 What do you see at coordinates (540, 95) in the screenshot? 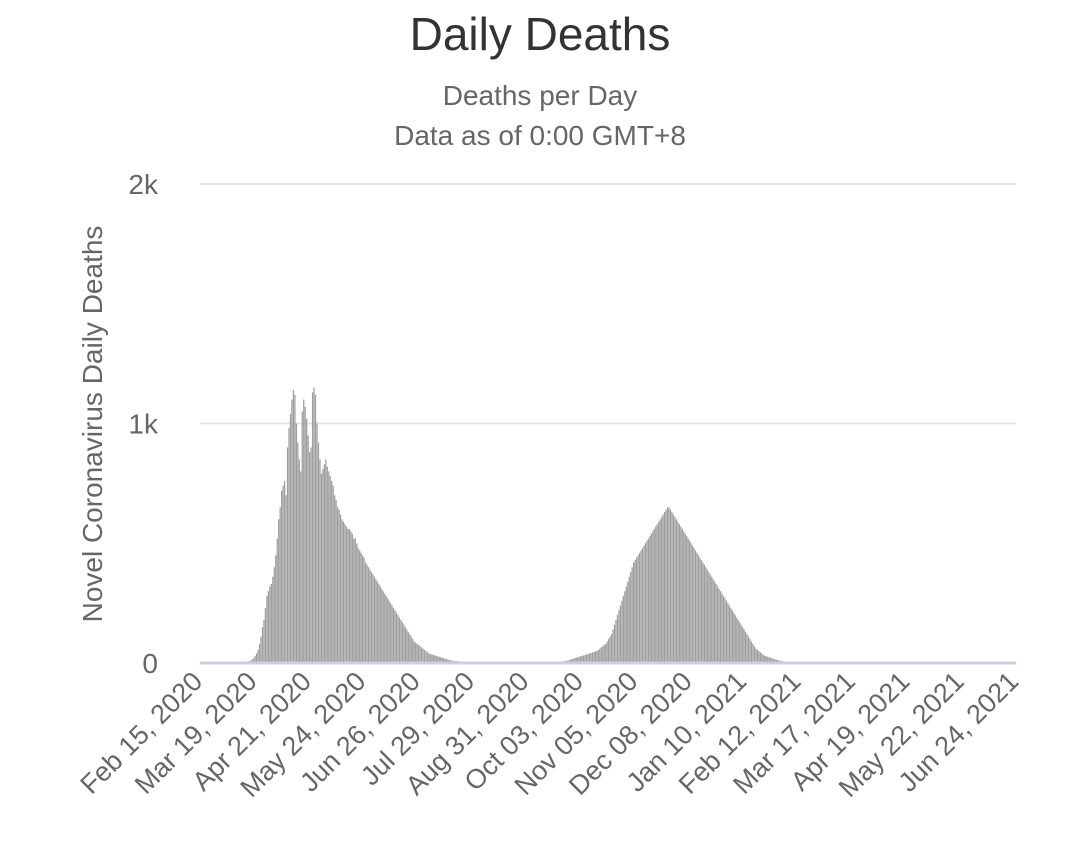
I see `chart-subtitle: Deaths per Day` at bounding box center [540, 95].